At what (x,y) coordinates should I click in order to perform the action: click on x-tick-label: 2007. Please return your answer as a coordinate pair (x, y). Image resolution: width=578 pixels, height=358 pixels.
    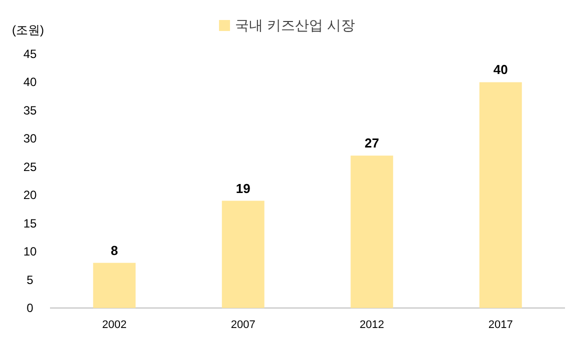
    Looking at the image, I should click on (243, 325).